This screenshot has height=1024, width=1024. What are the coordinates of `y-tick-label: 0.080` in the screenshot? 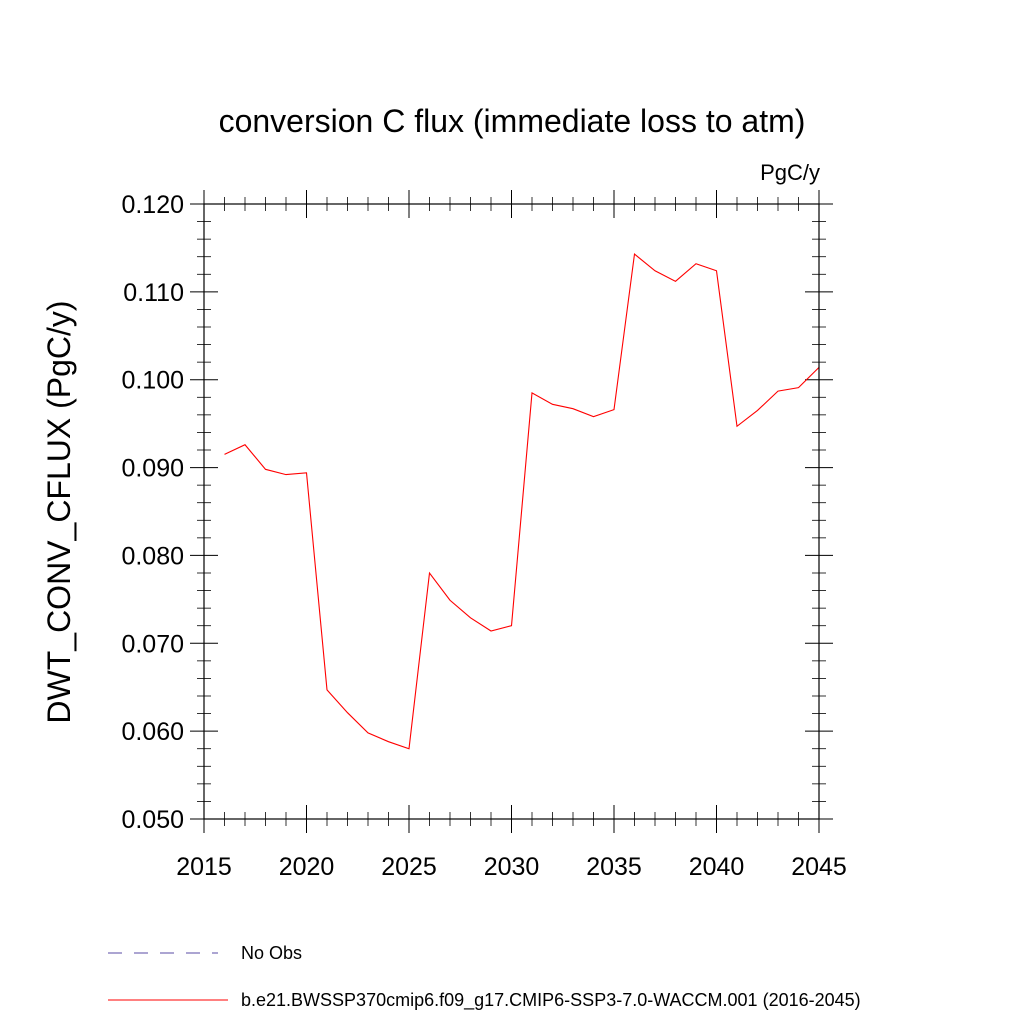 It's located at (152, 556).